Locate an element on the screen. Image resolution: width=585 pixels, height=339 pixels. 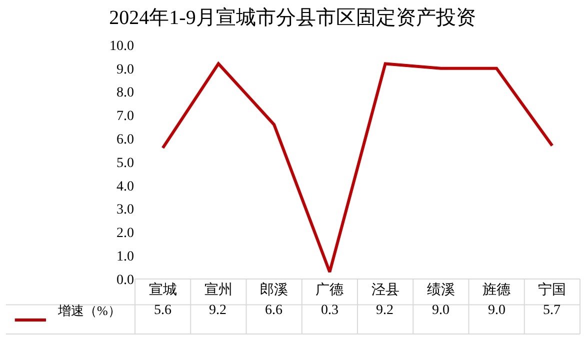
chart-title: 2024年1-9月宣城市分县市区固定资产投资 is located at coordinates (292, 18).